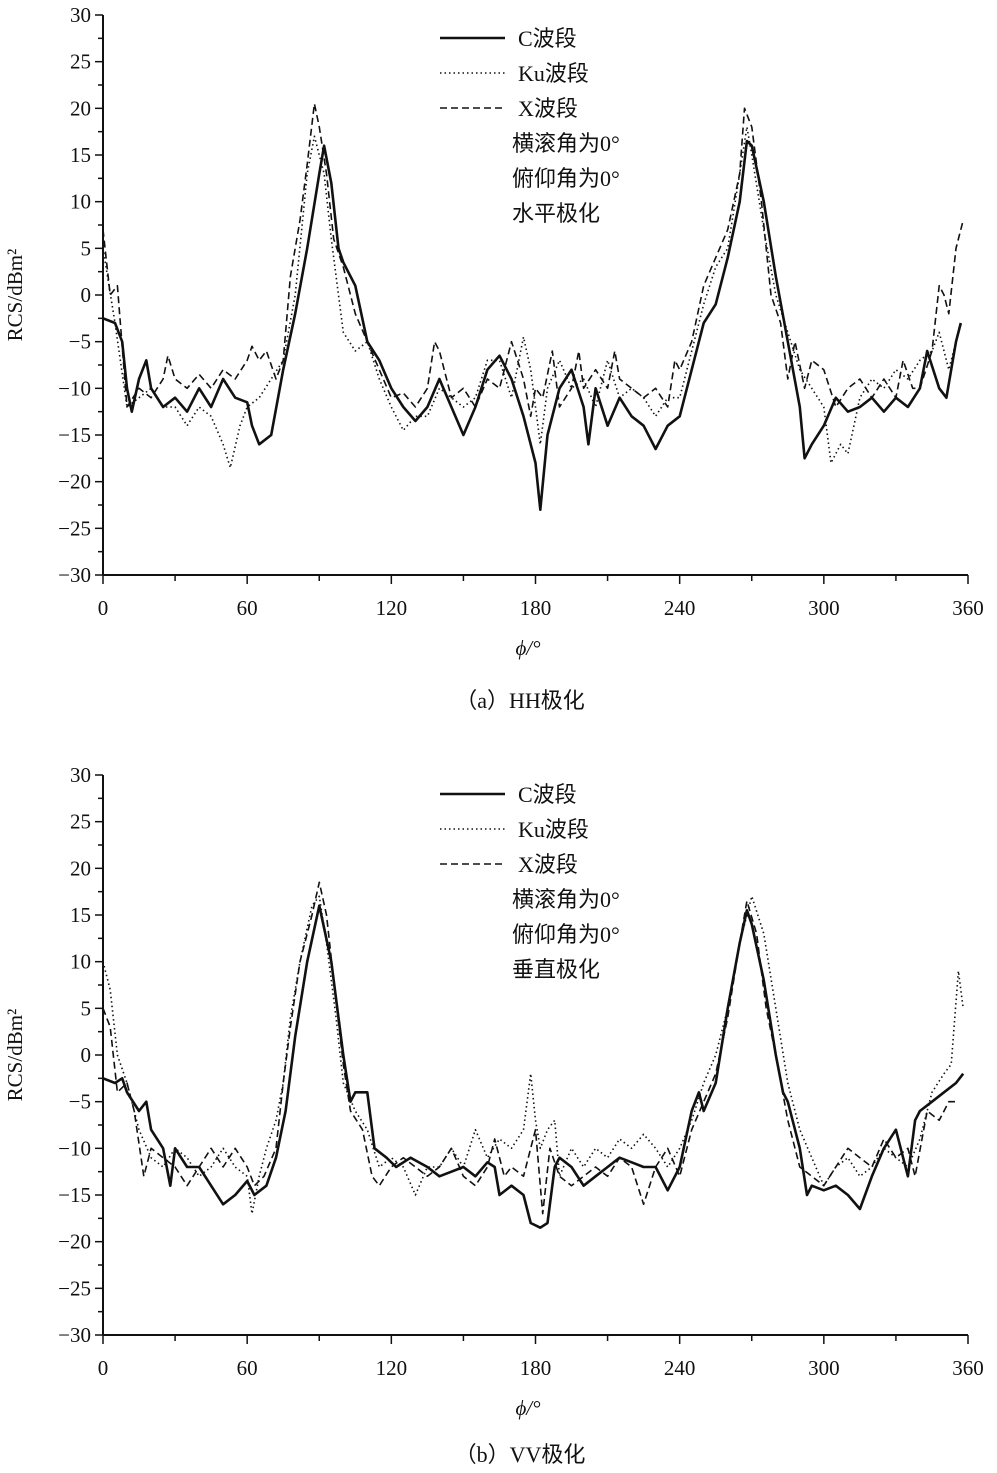 The image size is (997, 1473). Describe the element at coordinates (520, 700) in the screenshot. I see `figure-caption: （a）HH极化` at that location.